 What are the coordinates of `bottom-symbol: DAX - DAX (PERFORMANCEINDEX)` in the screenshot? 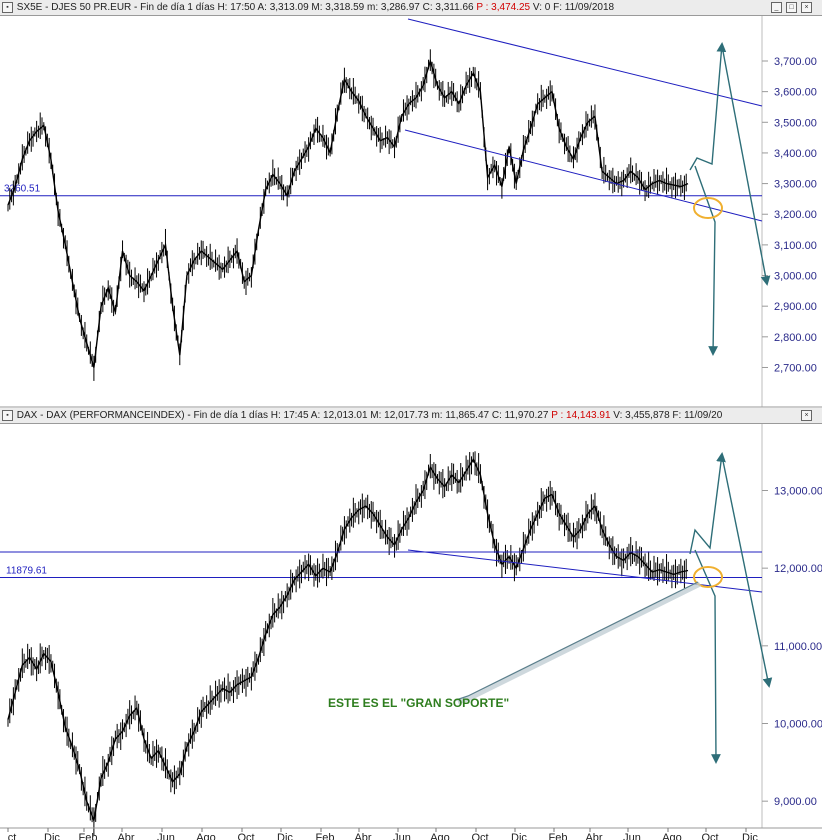 It's located at (100, 415).